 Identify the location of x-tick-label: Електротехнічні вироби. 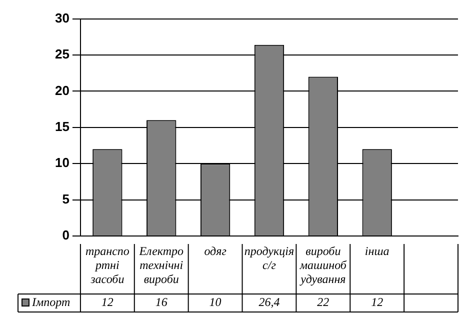
(161, 265).